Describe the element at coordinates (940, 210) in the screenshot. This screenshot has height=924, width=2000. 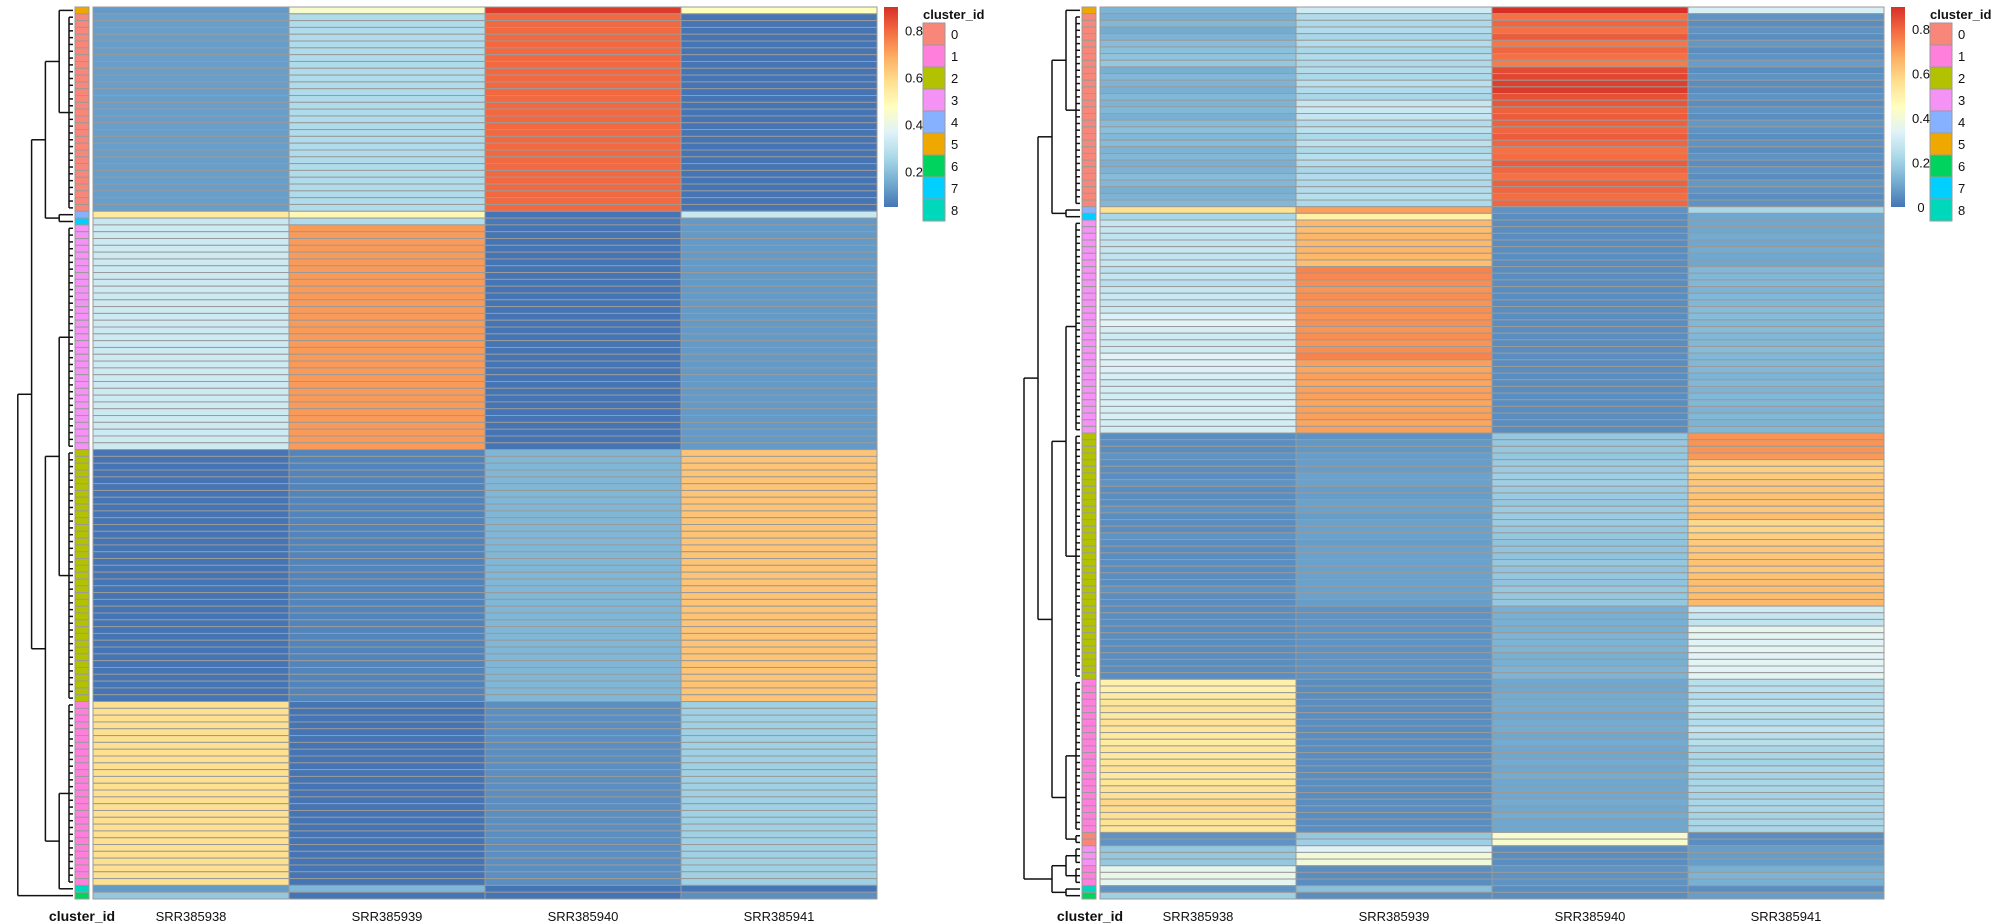
I see `legend-item: 8` at that location.